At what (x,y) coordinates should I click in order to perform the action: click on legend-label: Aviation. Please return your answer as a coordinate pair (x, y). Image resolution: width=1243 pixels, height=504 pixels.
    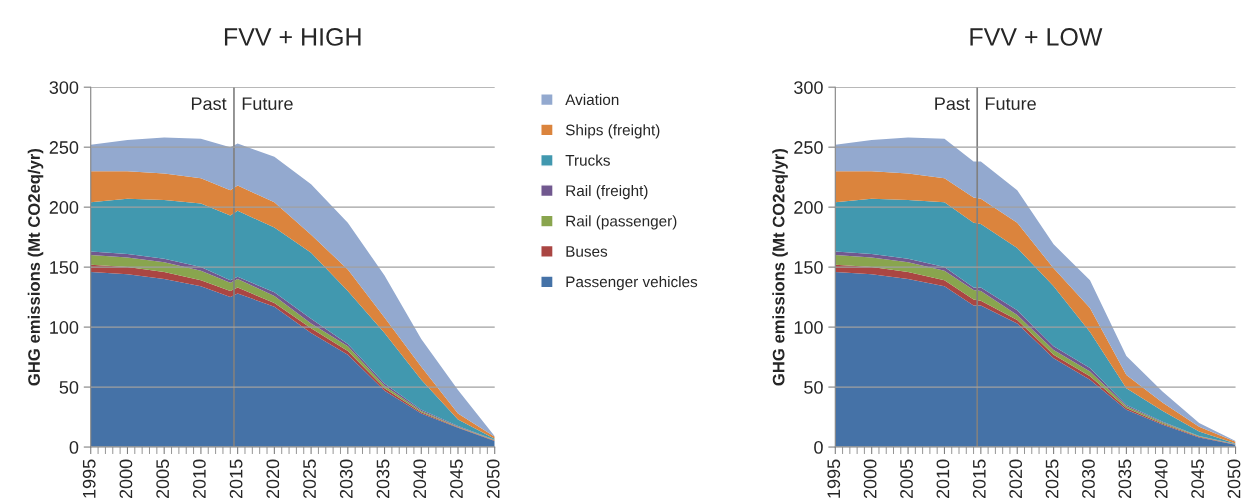
    Looking at the image, I should click on (592, 99).